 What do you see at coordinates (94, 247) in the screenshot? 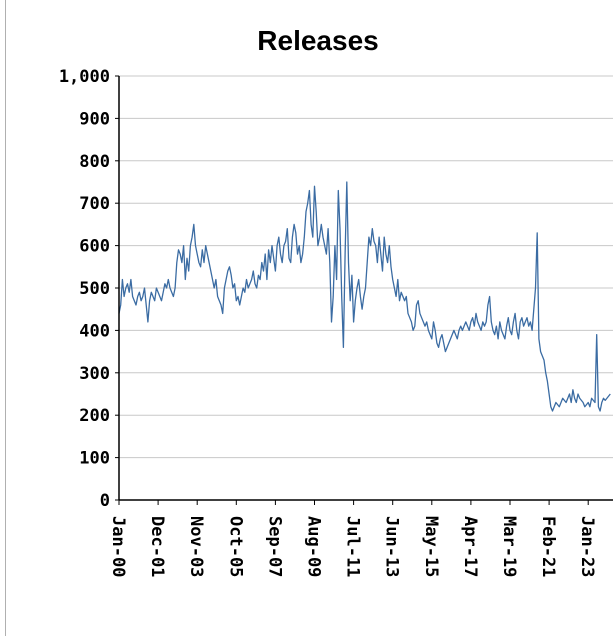
I see `y-tick-label: 600` at bounding box center [94, 247].